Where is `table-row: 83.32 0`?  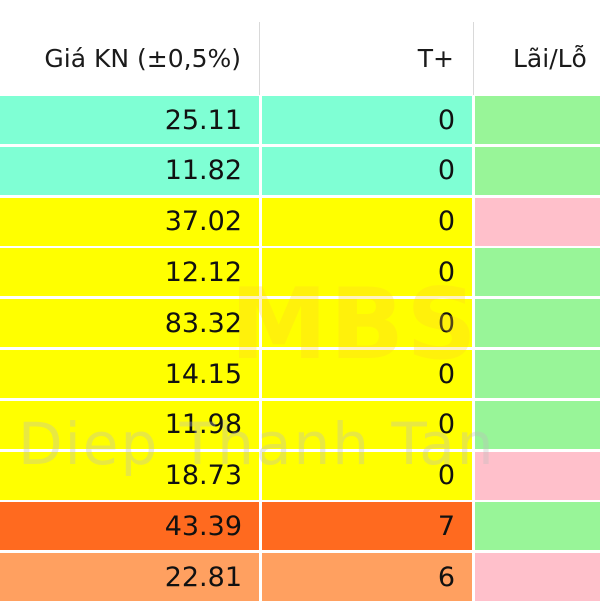 table-row: 83.32 0 is located at coordinates (300, 323).